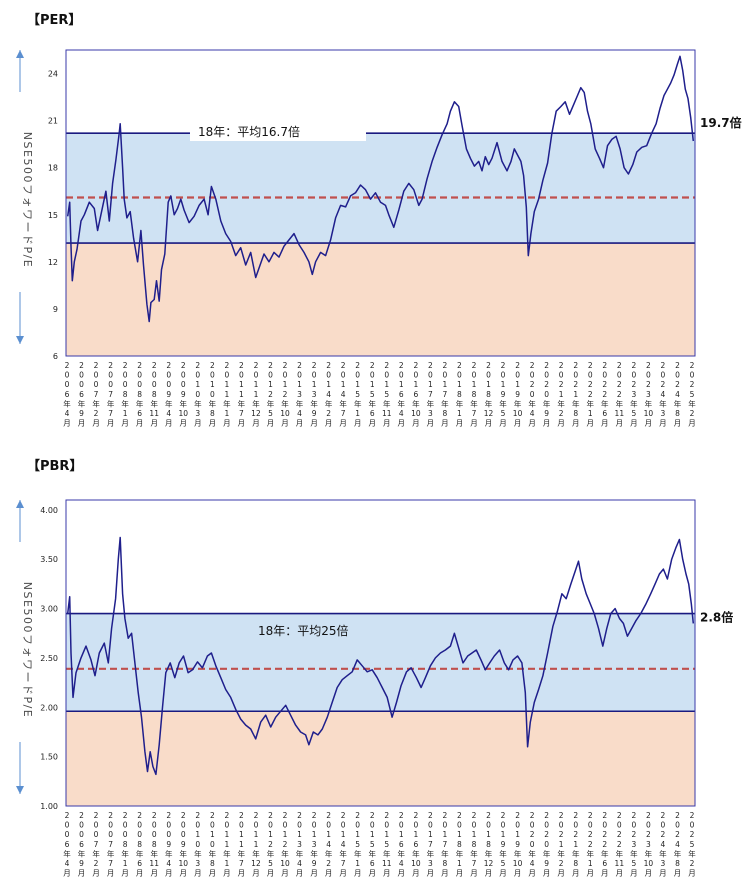 Image resolution: width=750 pixels, height=895 pixels. What do you see at coordinates (285, 844) in the screenshot?
I see `pbr-xtick-label: 2 0 1 2 年 10 月` at bounding box center [285, 844].